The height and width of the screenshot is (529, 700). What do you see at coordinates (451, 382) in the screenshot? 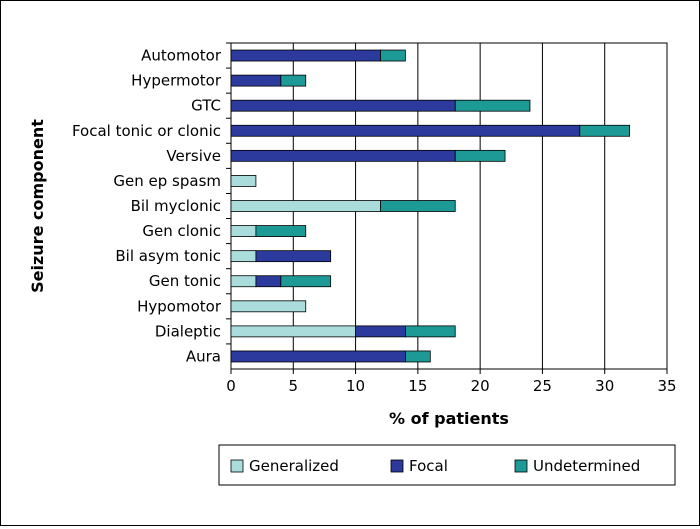
I see `x-tick-labels: 0 5 10 15 20 25 30 35` at bounding box center [451, 382].